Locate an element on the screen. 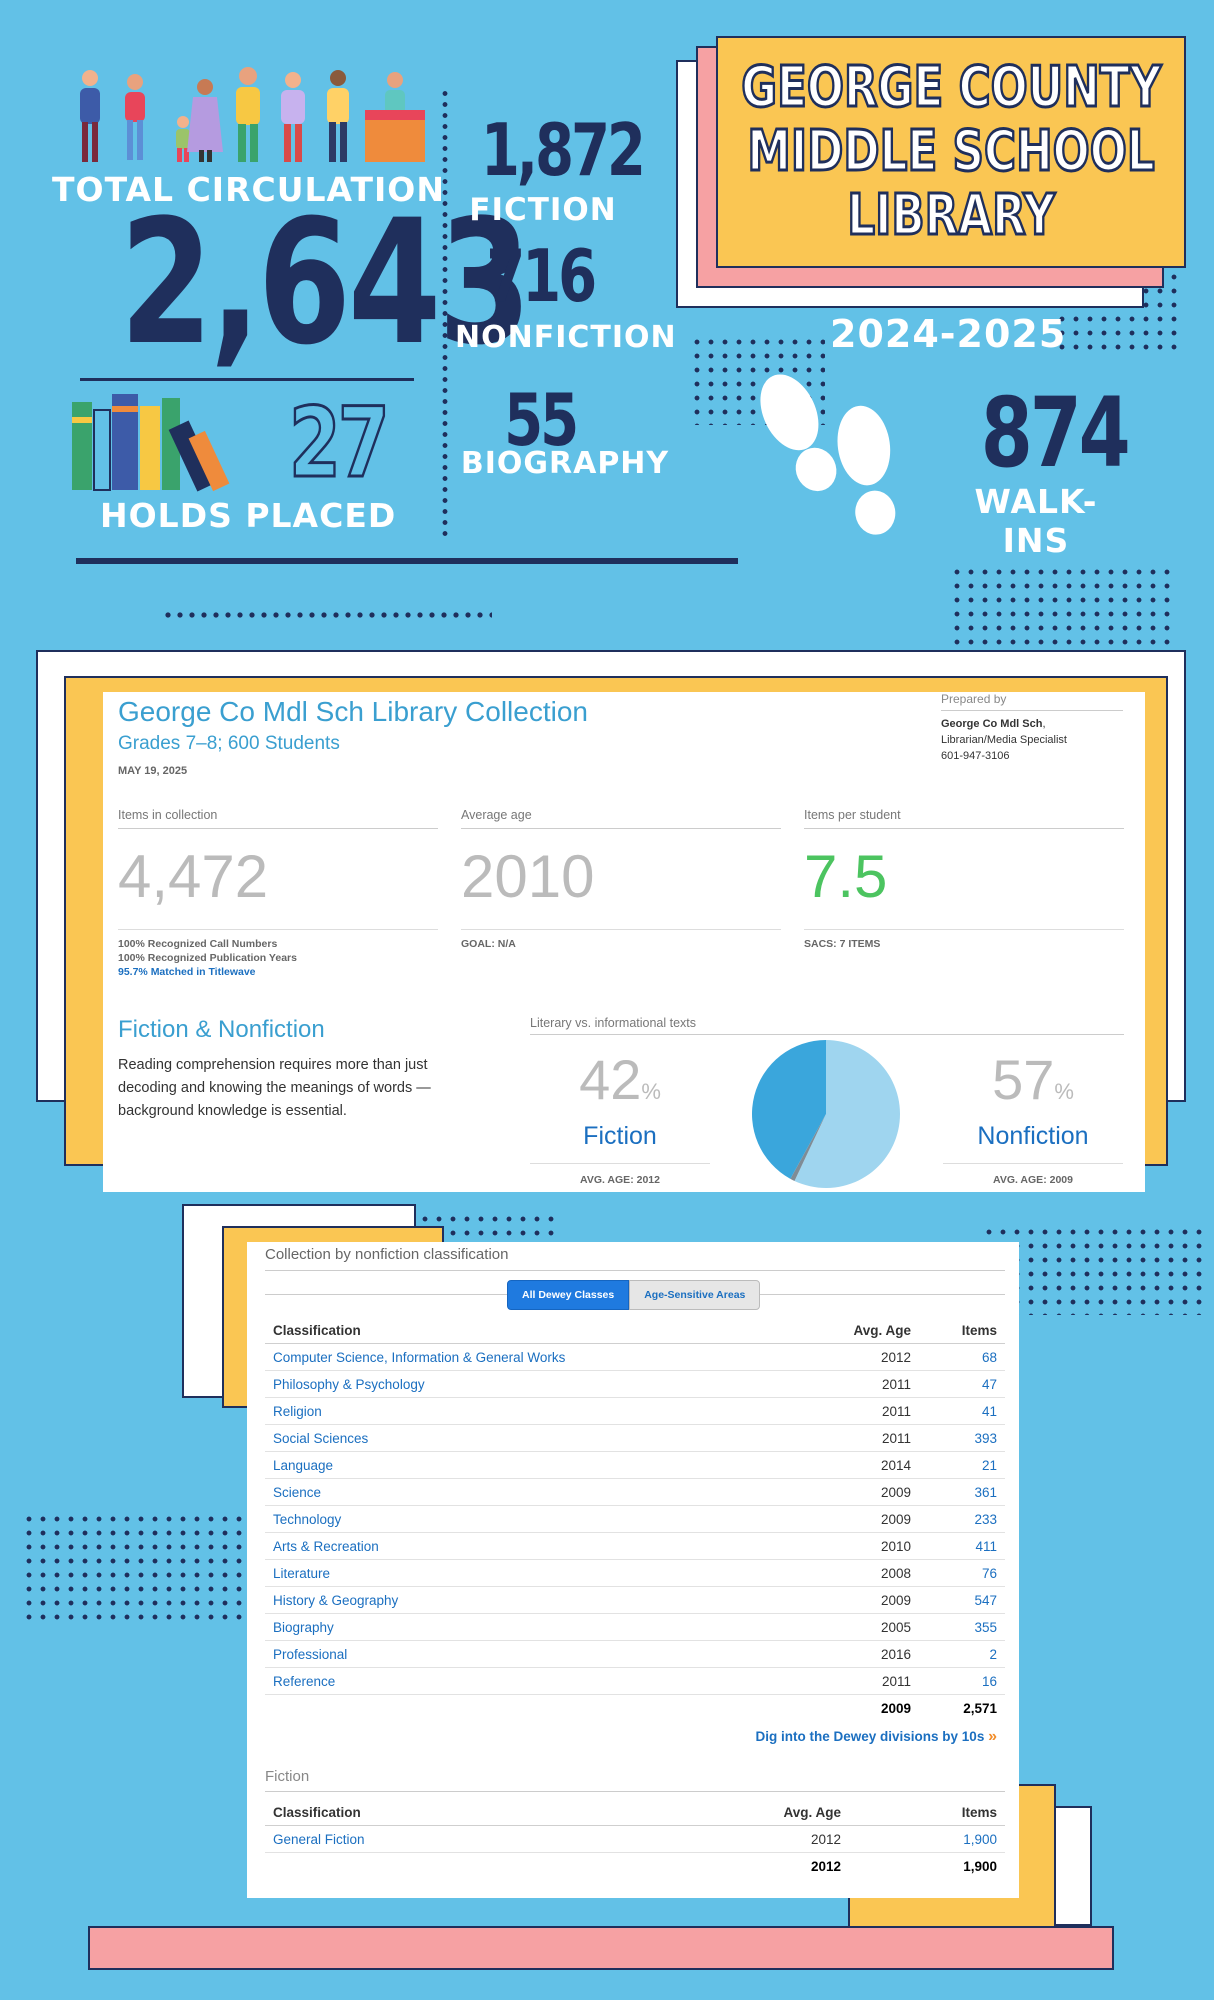  percent-sign: % is located at coordinates (1064, 1091).